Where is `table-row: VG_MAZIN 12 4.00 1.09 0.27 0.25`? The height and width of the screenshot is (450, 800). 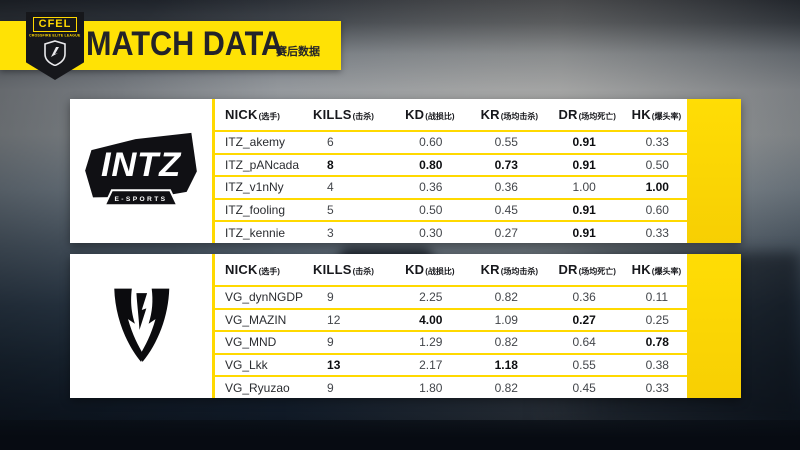
table-row: VG_MAZIN 12 4.00 1.09 0.27 0.25 is located at coordinates (451, 321).